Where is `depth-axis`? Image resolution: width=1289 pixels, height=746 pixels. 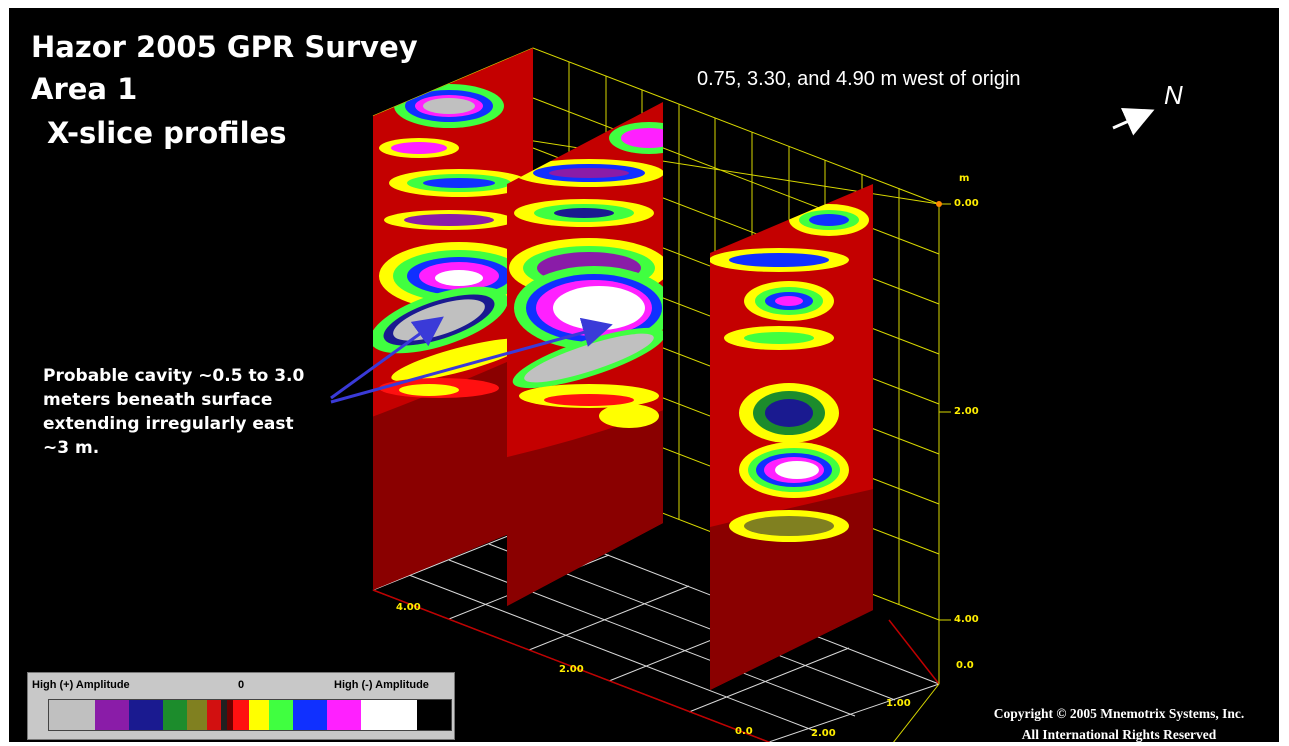
depth-axis is located at coordinates (922, 472).